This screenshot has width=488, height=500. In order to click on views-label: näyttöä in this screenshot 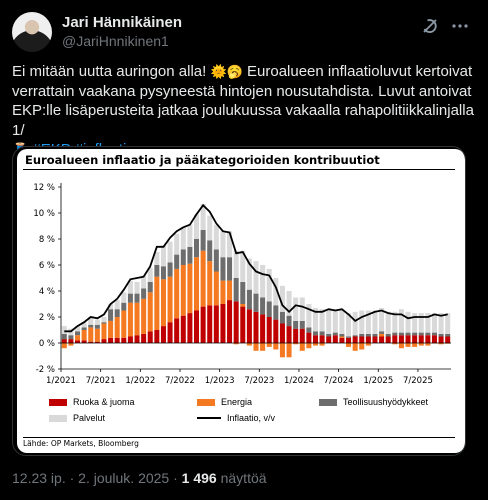, I will do `click(241, 478)`.